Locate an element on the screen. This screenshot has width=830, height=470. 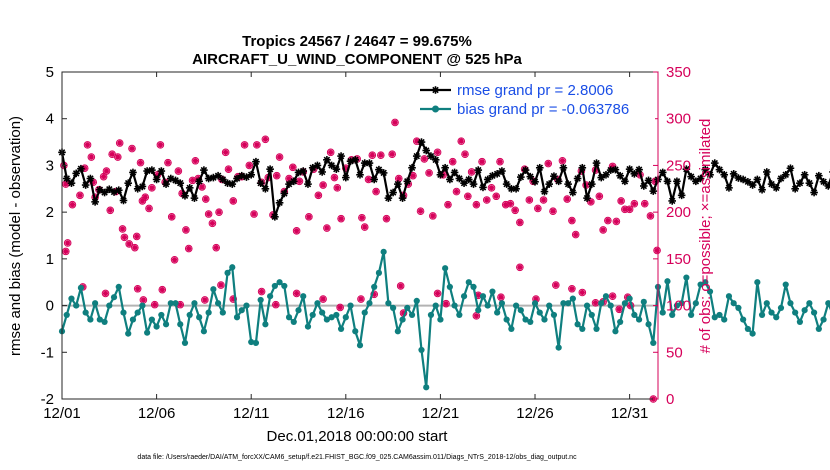
legend-rmse-star-stroke is located at coordinates (435, 90).